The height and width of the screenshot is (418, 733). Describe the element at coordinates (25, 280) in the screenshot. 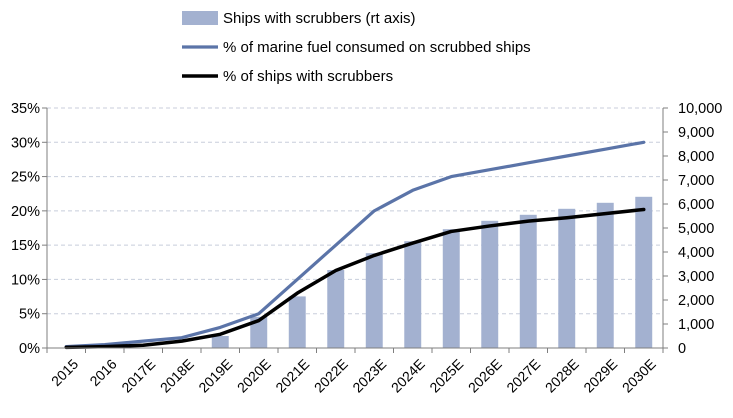

I see `left-tick-label: 10%` at that location.